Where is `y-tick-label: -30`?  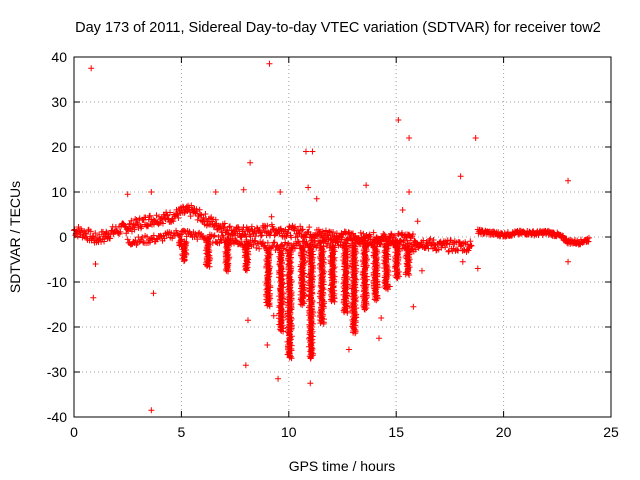 y-tick-label: -30 is located at coordinates (57, 372).